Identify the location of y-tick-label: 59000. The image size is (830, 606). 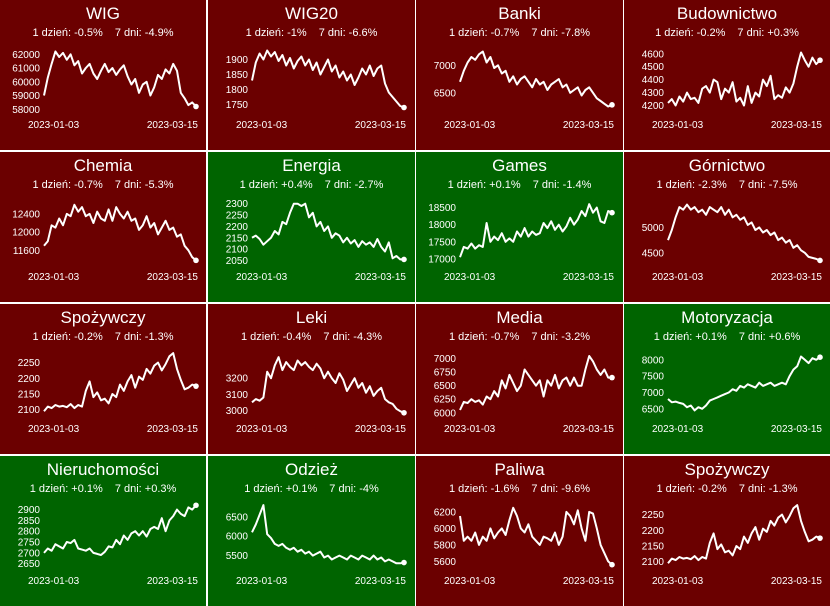
(26, 96).